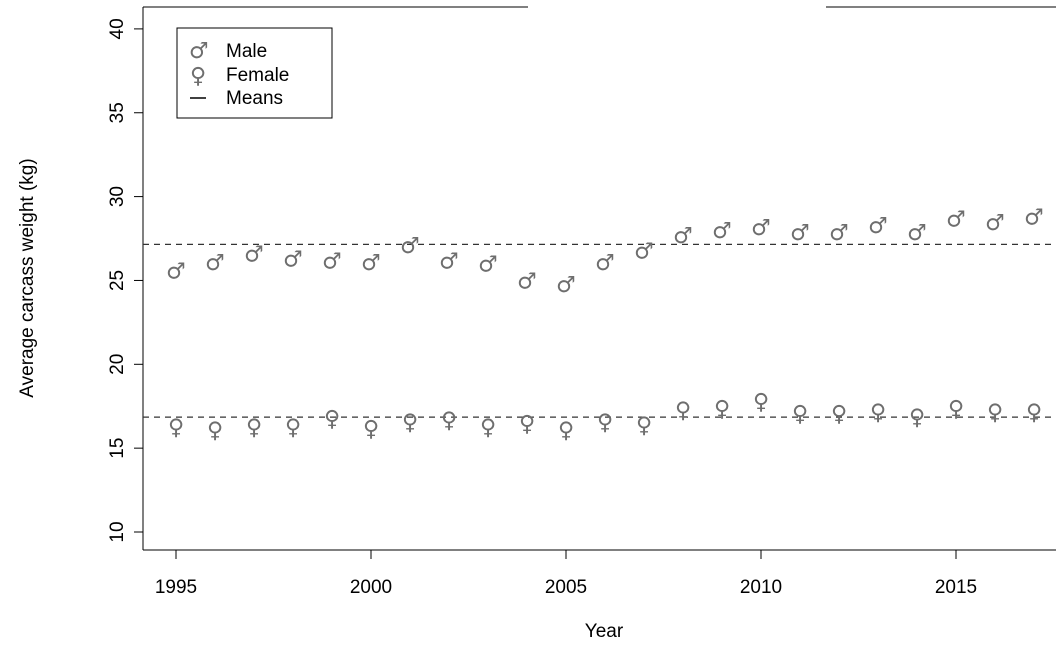  Describe the element at coordinates (117, 448) in the screenshot. I see `y-tick-label: 15` at that location.